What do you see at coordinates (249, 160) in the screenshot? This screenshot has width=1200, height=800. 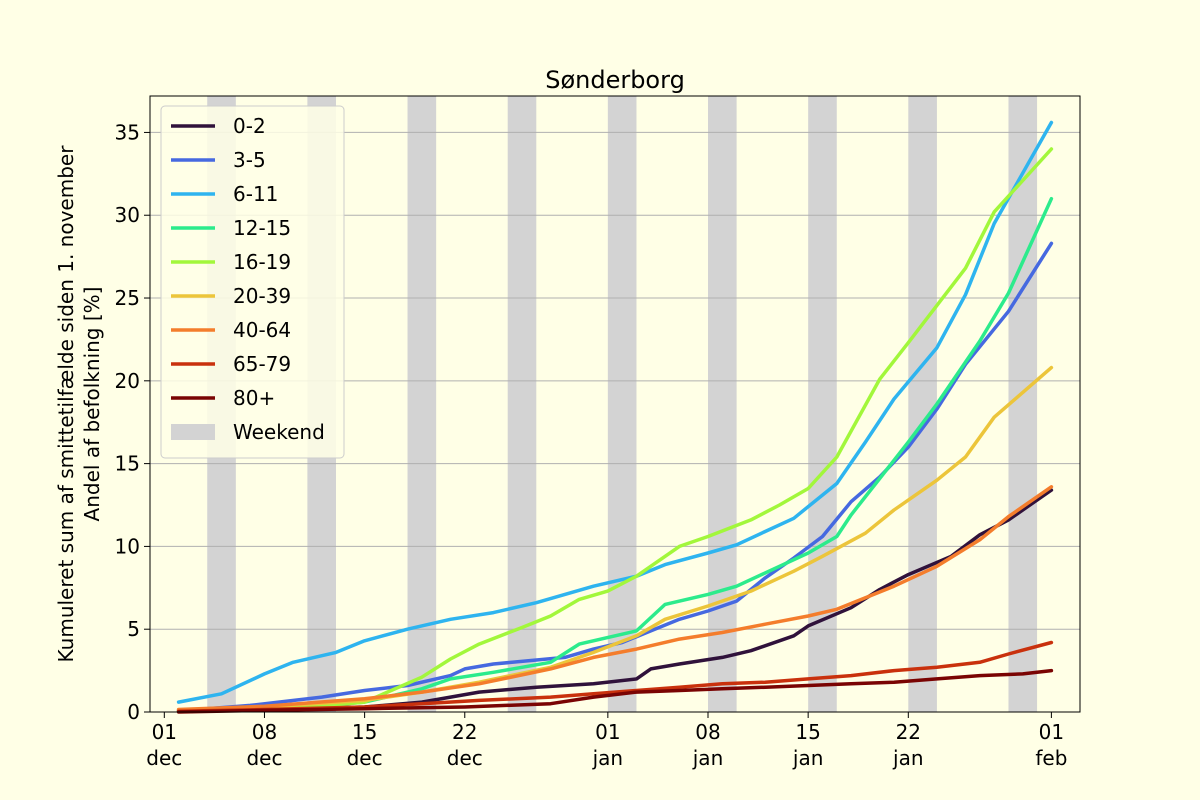 I see `legend-label: 3-5` at bounding box center [249, 160].